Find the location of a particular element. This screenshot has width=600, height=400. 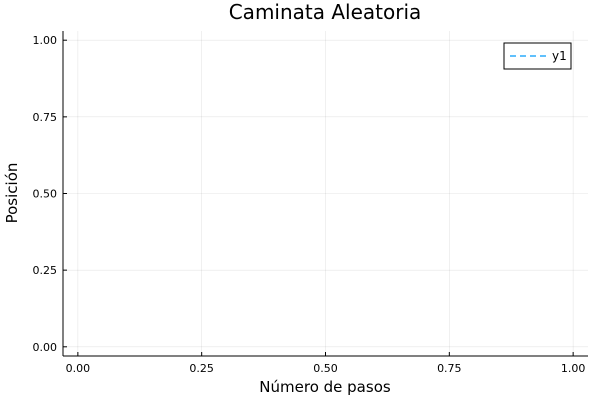

y-ticks: 0.00 0.25 0.50 0.75 1.00 is located at coordinates (50, 194).